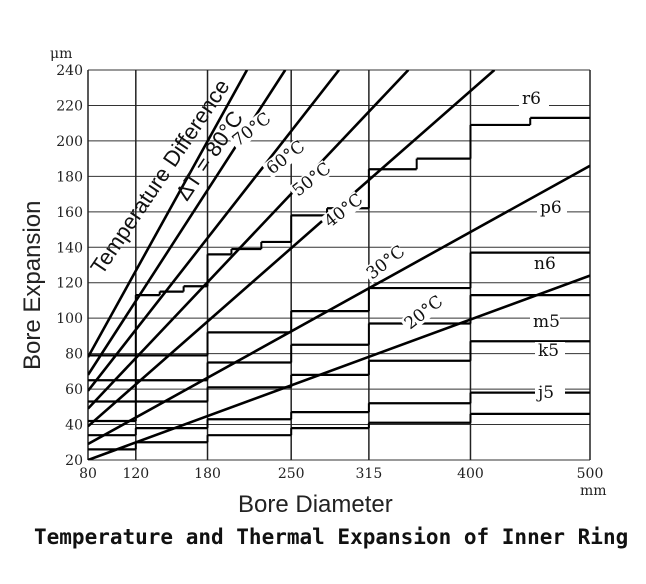 This screenshot has width=646, height=584. Describe the element at coordinates (291, 474) in the screenshot. I see `x-tick-label: 250` at that location.